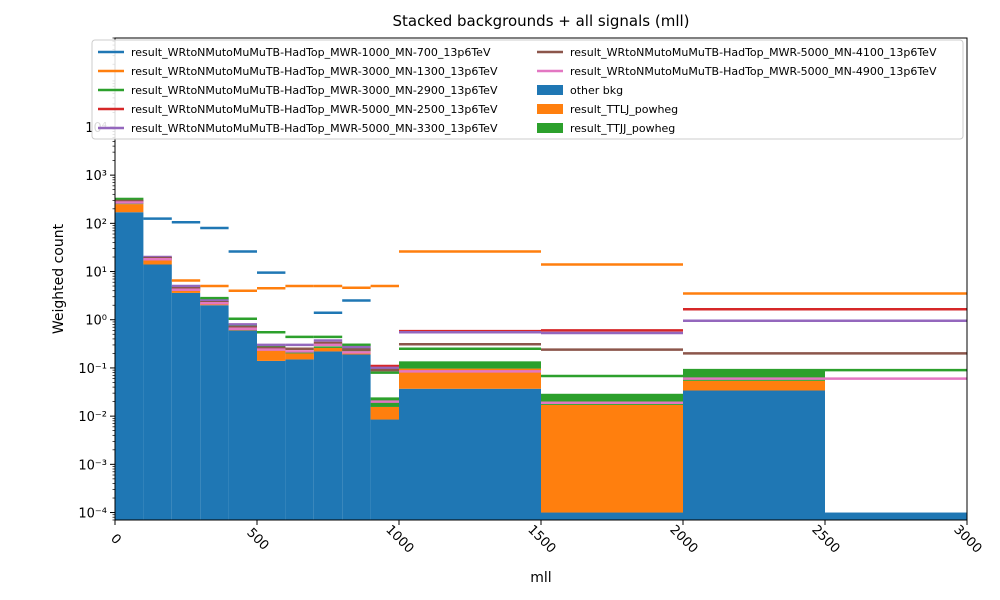 Image resolution: width=1000 pixels, height=600 pixels. I want to click on x-tick-label: 2500, so click(825, 540).